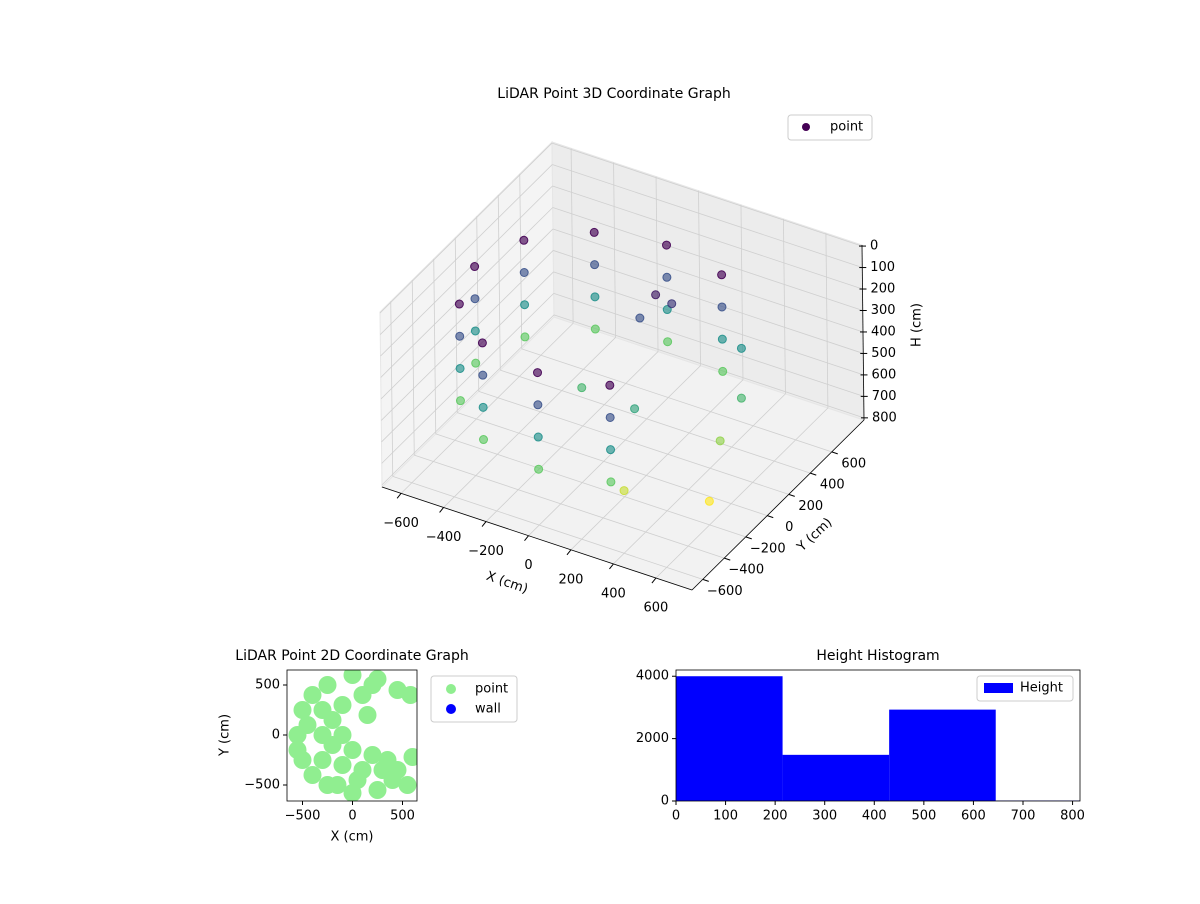 The image size is (1200, 904). I want to click on x-tick-label: 100, so click(725, 816).